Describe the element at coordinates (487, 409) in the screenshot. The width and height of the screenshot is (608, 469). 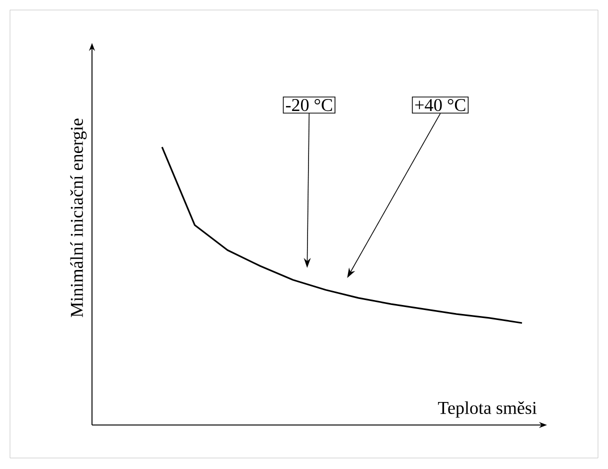
I see `x-axis-title: Teplota směsi` at that location.